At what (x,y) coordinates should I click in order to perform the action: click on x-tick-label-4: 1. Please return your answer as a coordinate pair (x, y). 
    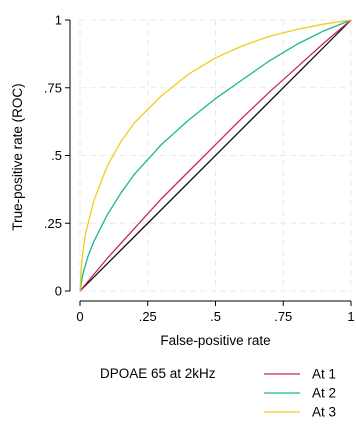
    Looking at the image, I should click on (350, 316).